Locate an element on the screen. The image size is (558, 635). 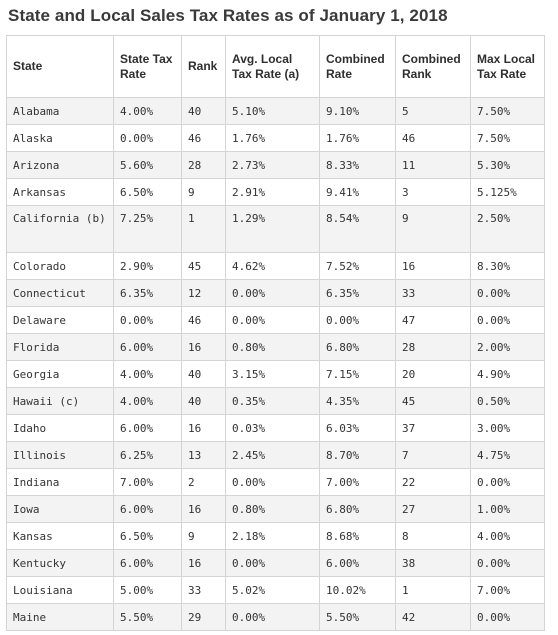
cell-rank: 2 is located at coordinates (203, 482).